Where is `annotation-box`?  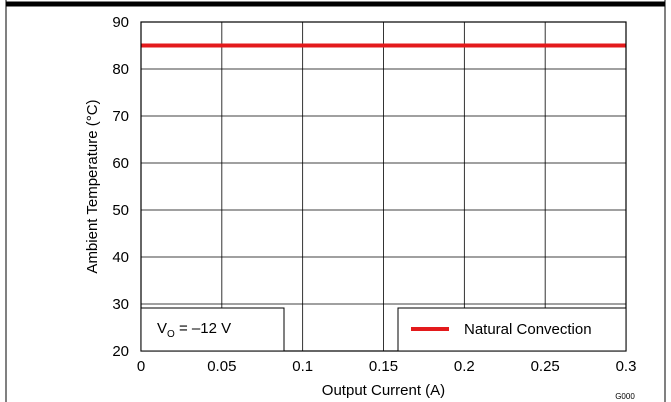
annotation-box is located at coordinates (212, 329).